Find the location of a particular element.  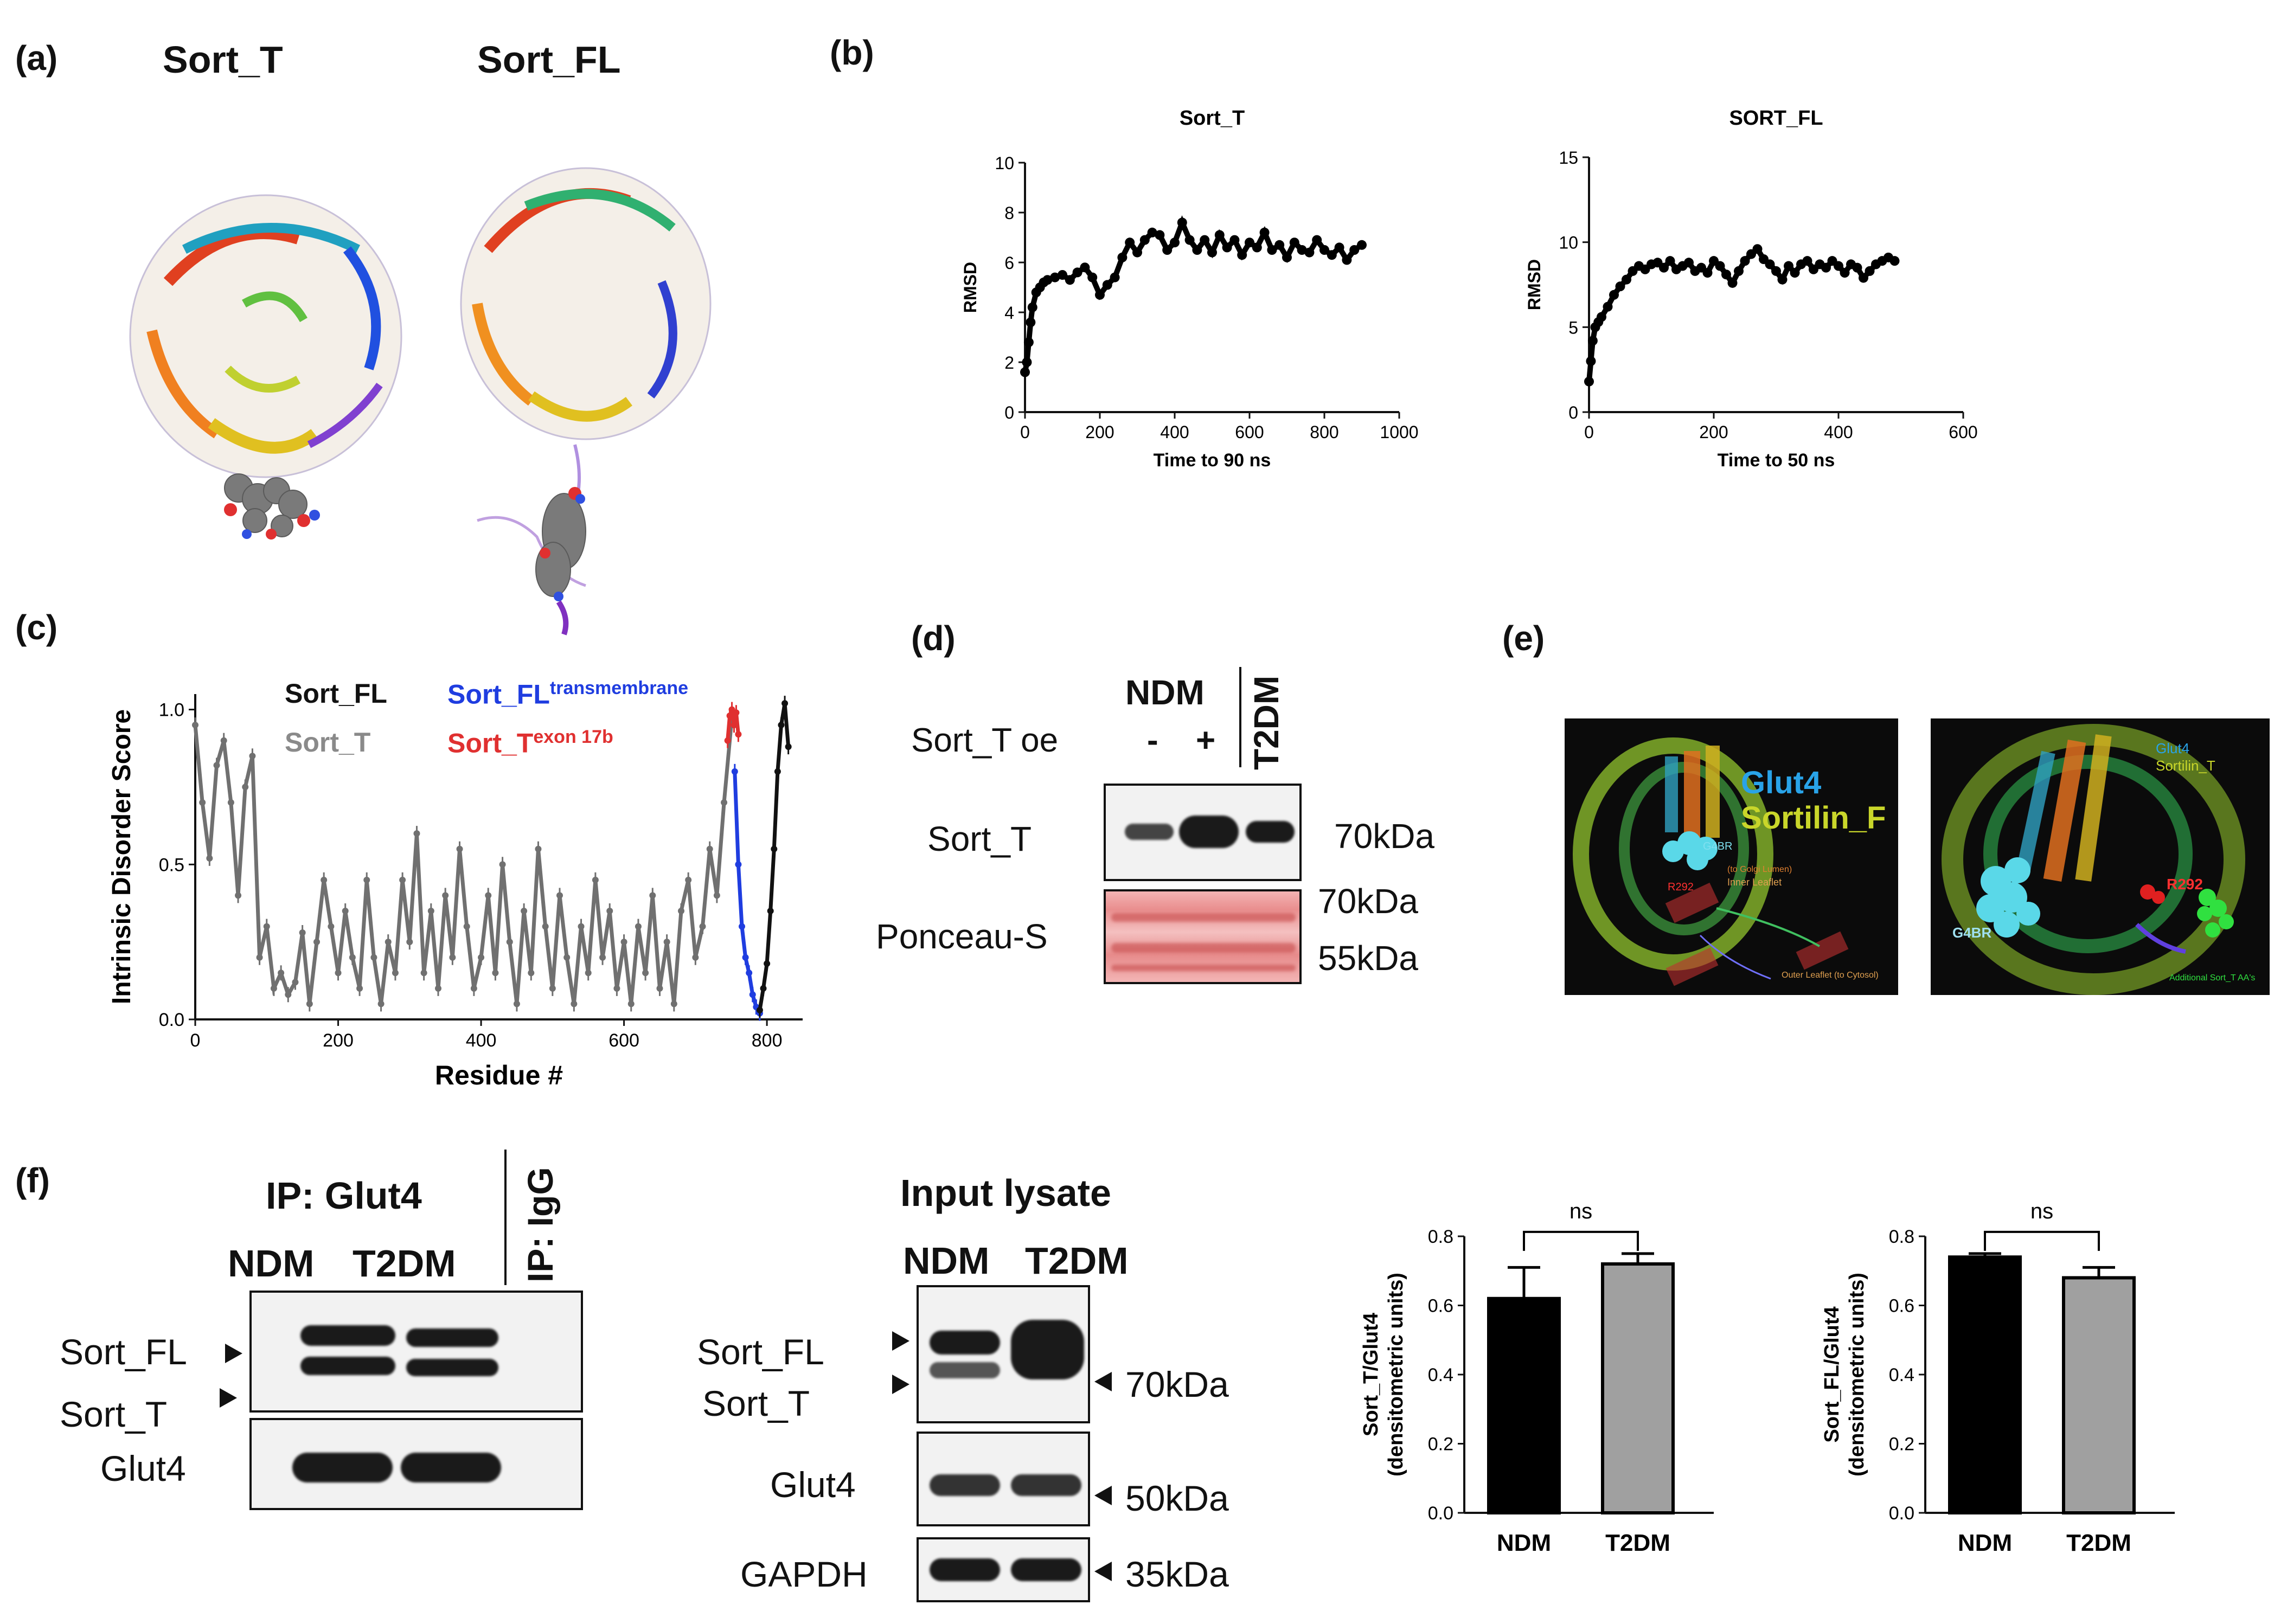

y-tick-label: 5 is located at coordinates (1573, 328).